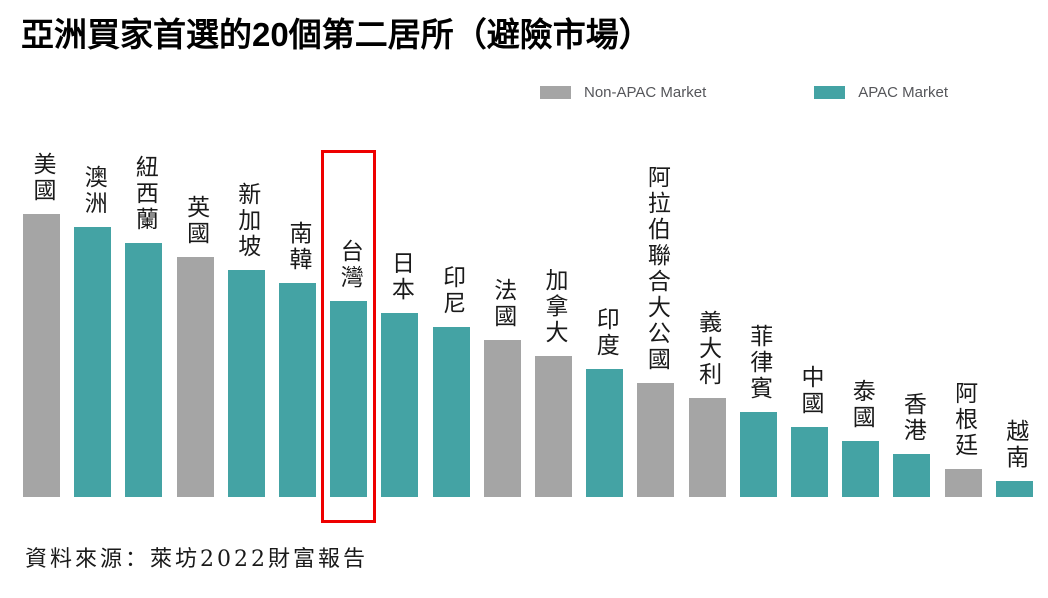 The width and height of the screenshot is (1048, 598). Describe the element at coordinates (744, 92) in the screenshot. I see `legend: Non-APAC Market APAC Market` at that location.